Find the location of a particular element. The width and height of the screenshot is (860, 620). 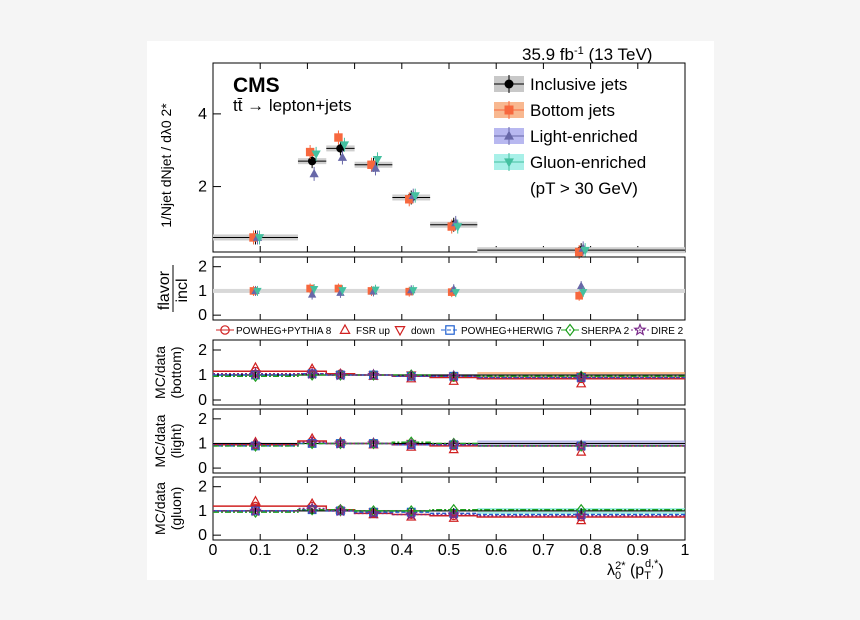

ratio-ylabel-bottom: incl is located at coordinates (182, 290).